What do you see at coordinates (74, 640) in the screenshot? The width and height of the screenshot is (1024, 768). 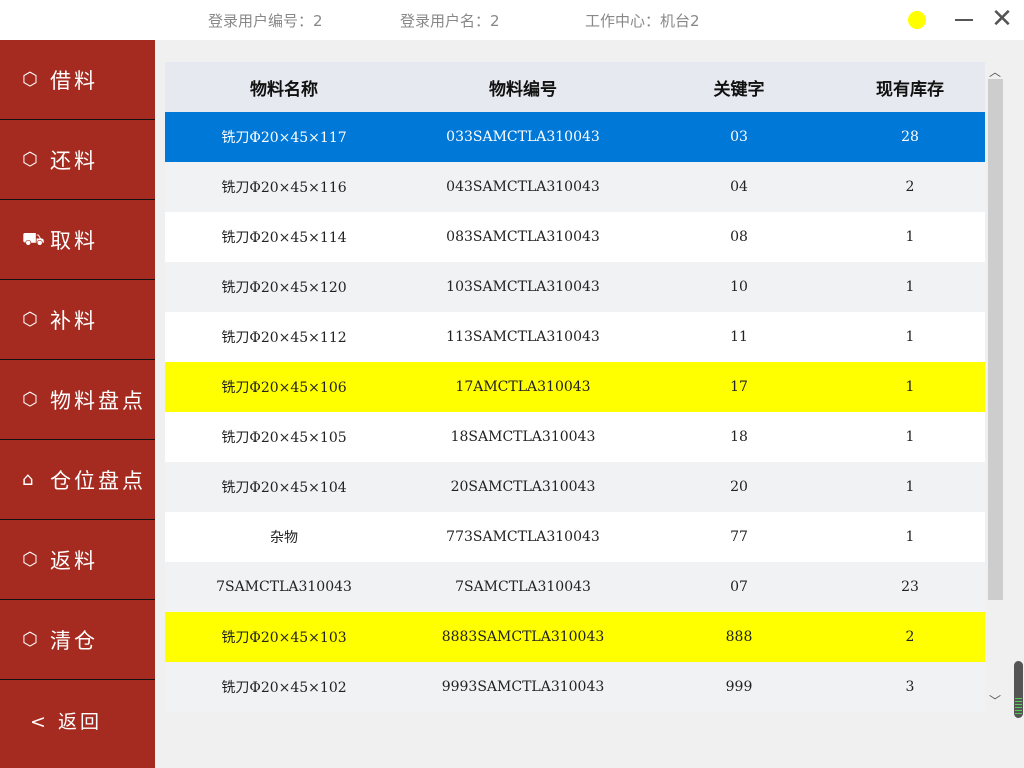 I see `sidebar-item-label: 清仓` at bounding box center [74, 640].